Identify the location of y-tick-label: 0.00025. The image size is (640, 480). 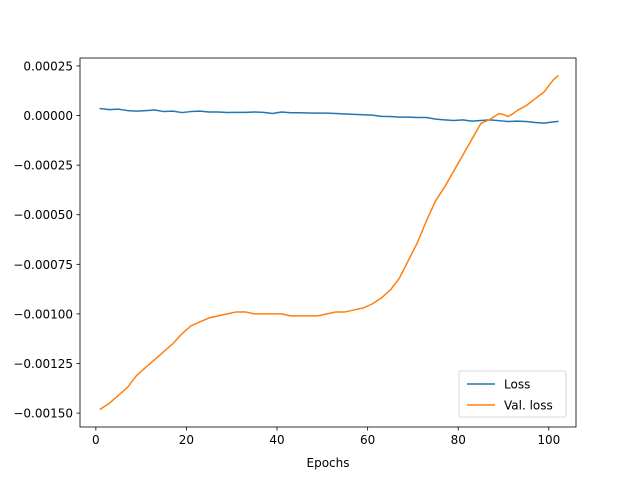
(48, 66).